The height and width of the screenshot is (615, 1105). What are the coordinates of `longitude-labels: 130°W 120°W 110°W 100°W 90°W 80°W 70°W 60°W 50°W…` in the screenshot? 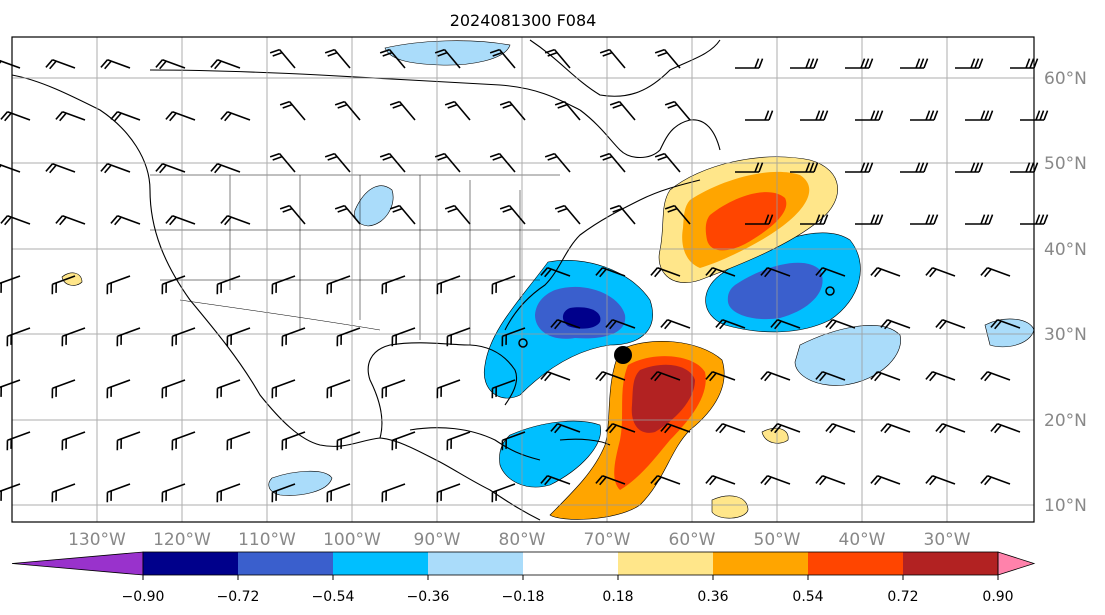 It's located at (519, 540).